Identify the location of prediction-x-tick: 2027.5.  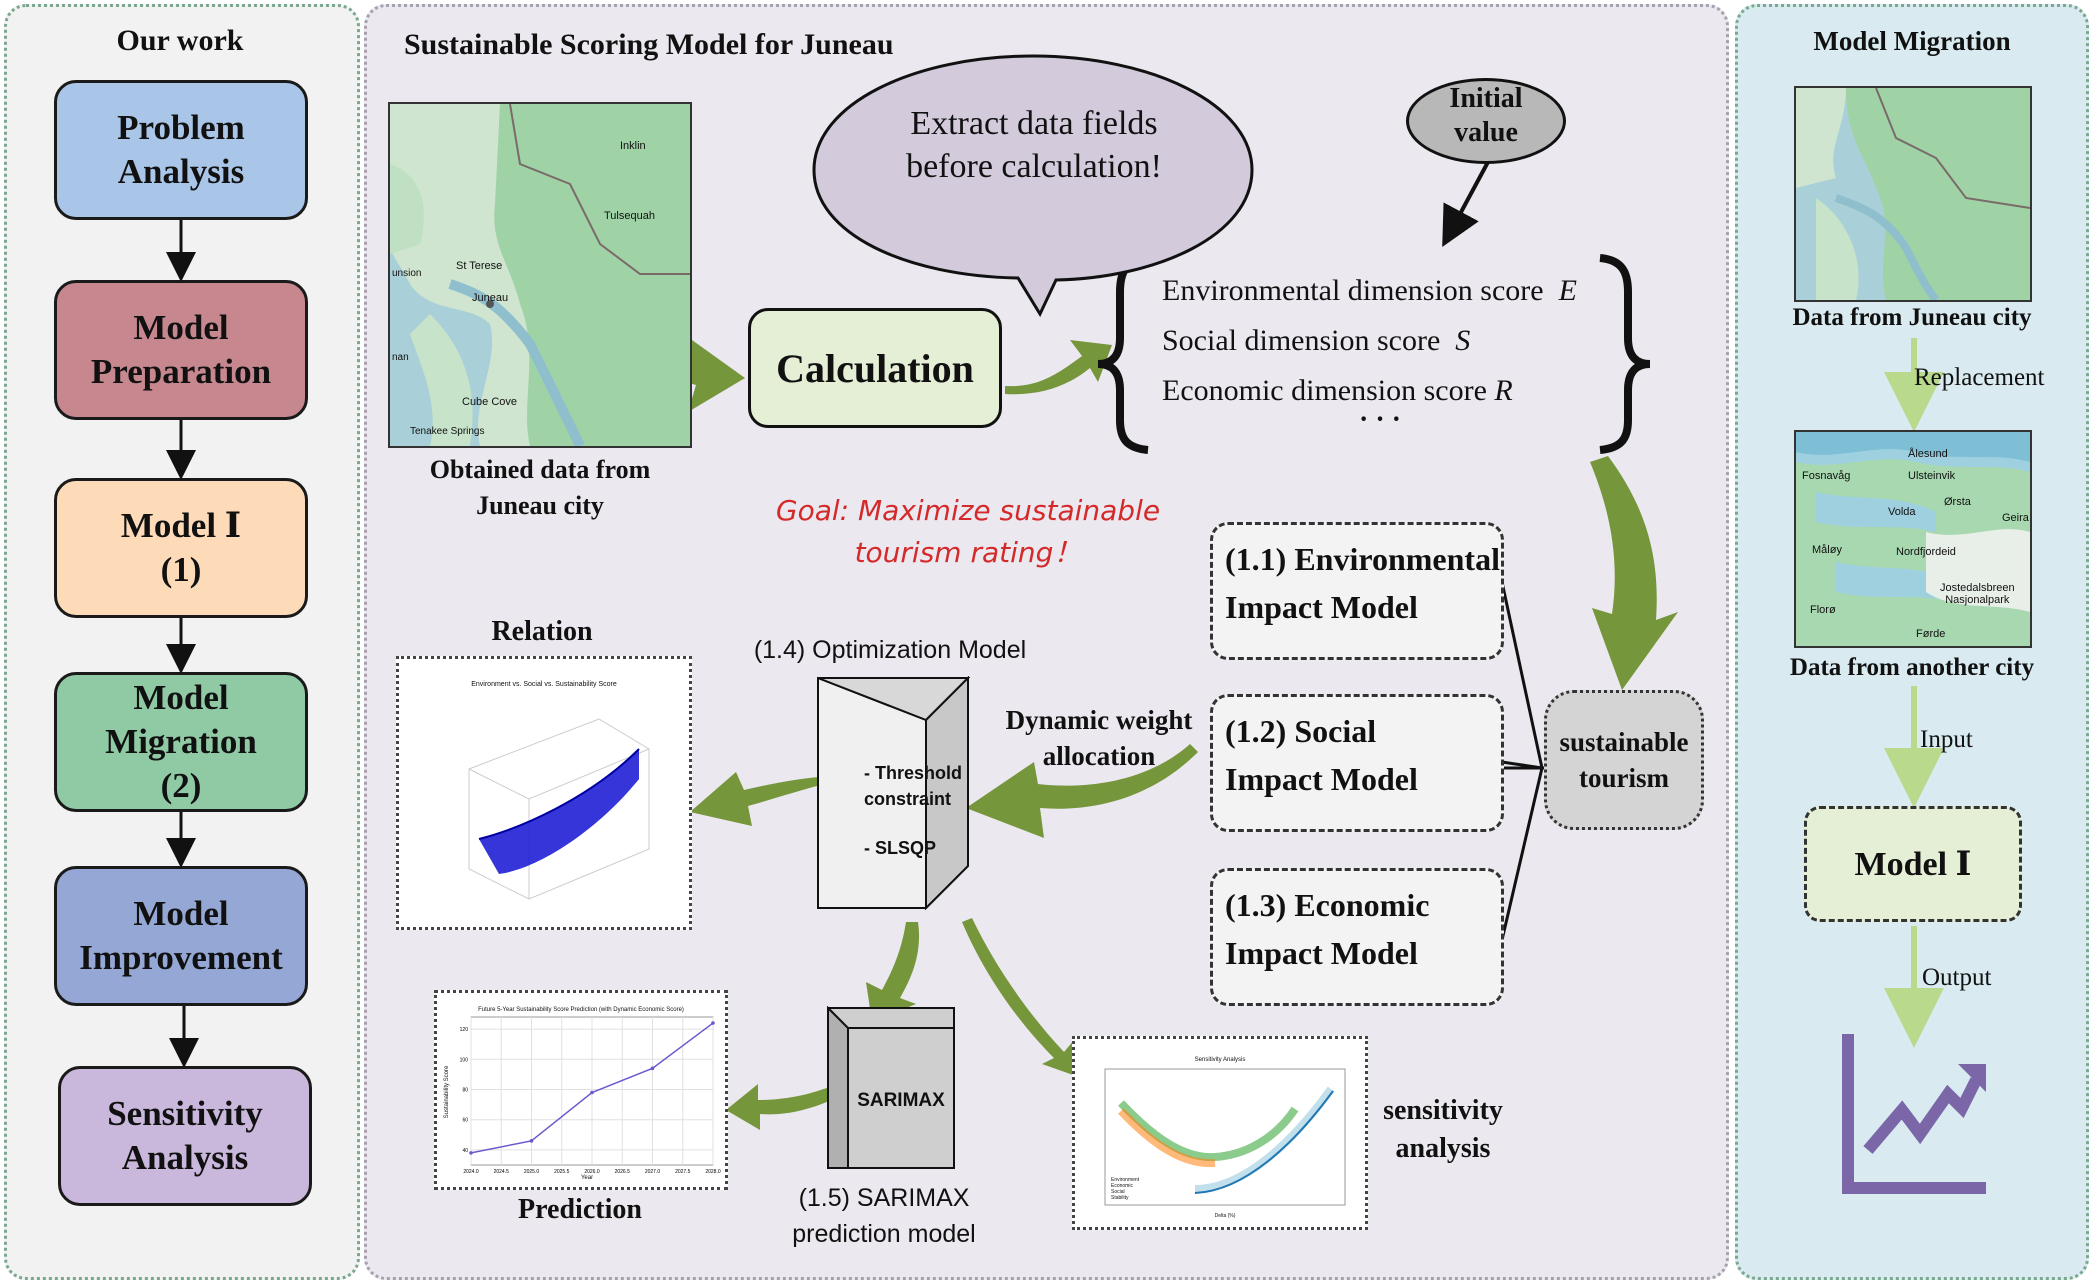
(683, 1172).